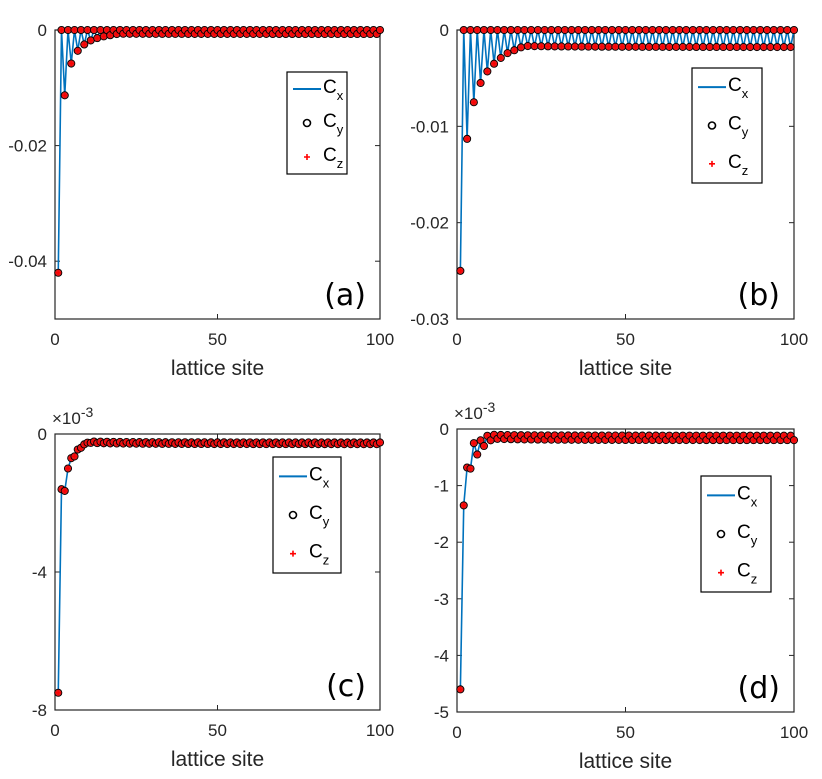  I want to click on y-exponent-label: ×10⁻³, so click(73, 416).